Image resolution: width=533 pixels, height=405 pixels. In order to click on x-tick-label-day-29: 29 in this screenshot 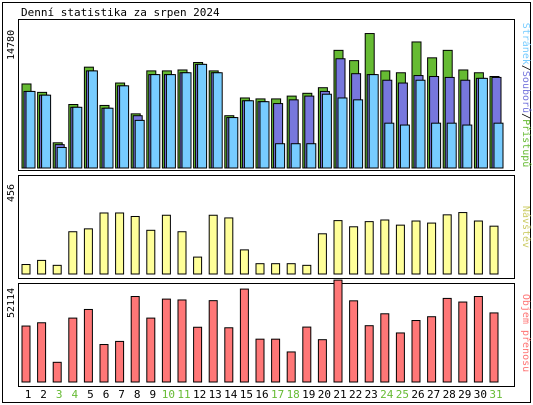, I will do `click(464, 394)`.